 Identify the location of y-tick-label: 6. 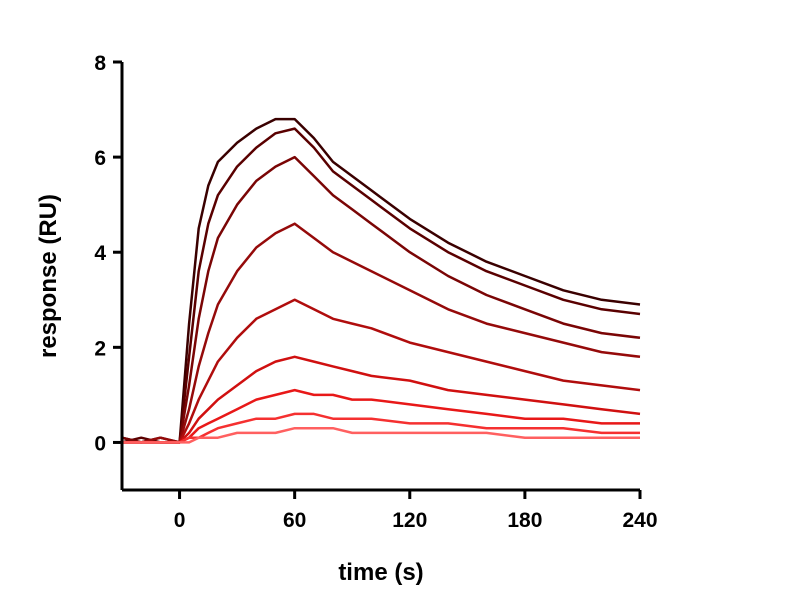
(100, 158).